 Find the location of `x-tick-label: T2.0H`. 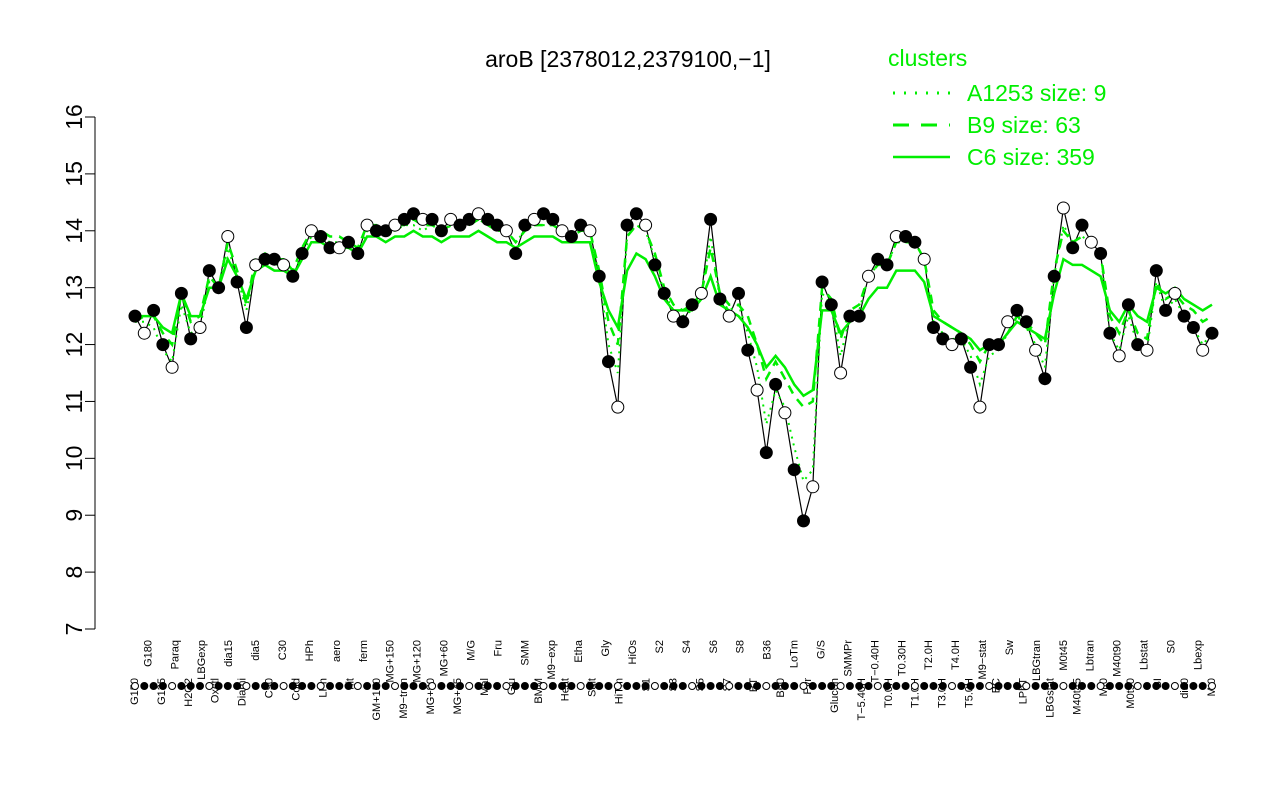

x-tick-label: T2.0H is located at coordinates (929, 655).